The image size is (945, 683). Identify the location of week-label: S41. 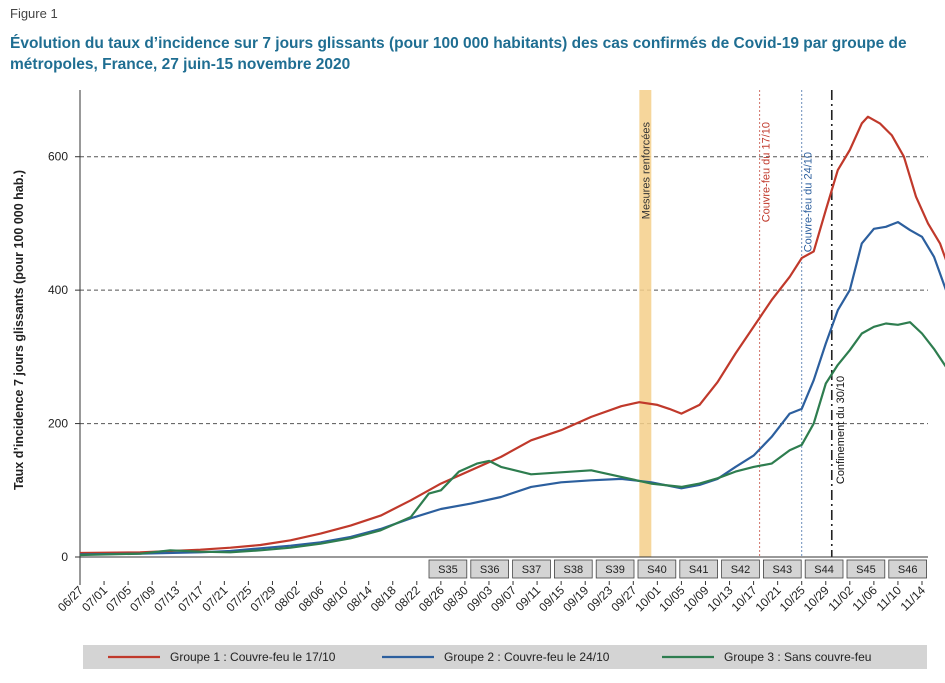
(699, 570).